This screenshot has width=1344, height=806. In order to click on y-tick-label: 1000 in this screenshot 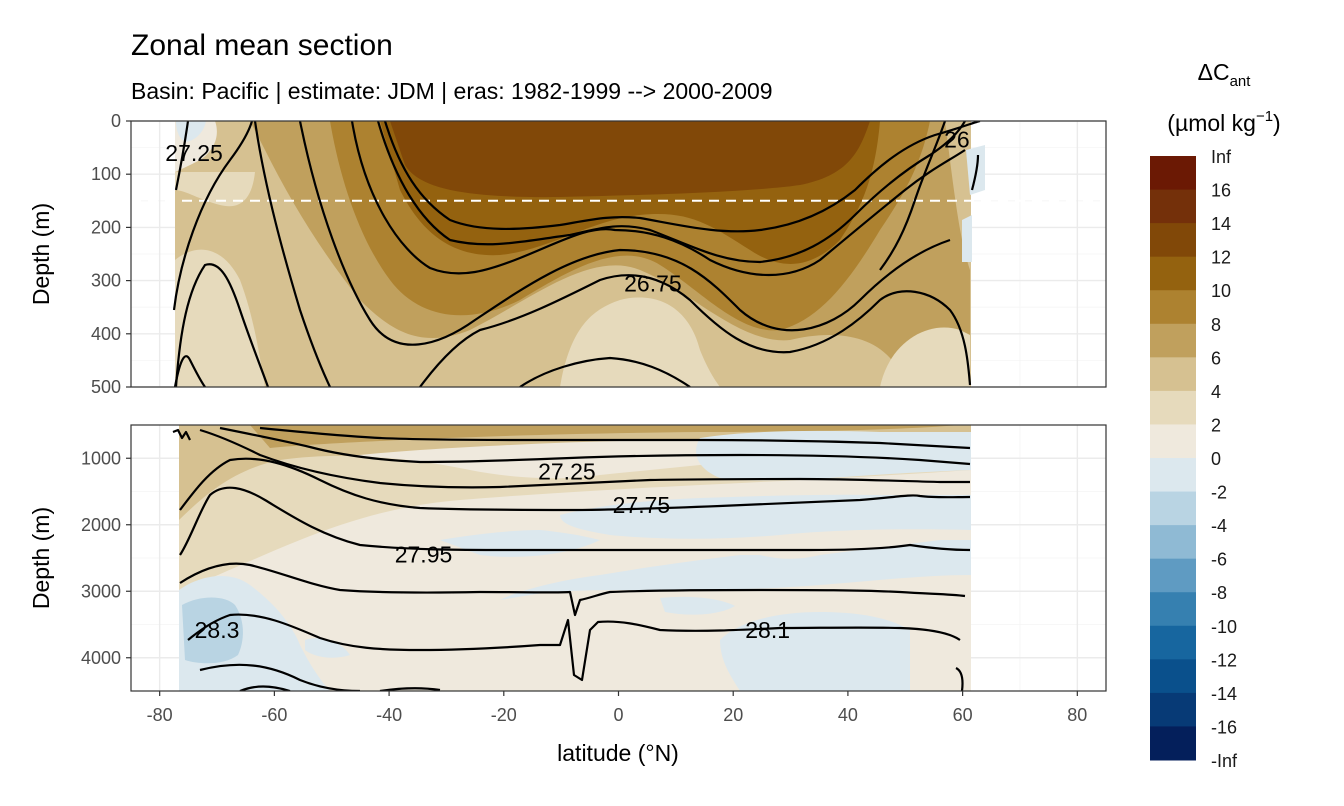, I will do `click(101, 458)`.